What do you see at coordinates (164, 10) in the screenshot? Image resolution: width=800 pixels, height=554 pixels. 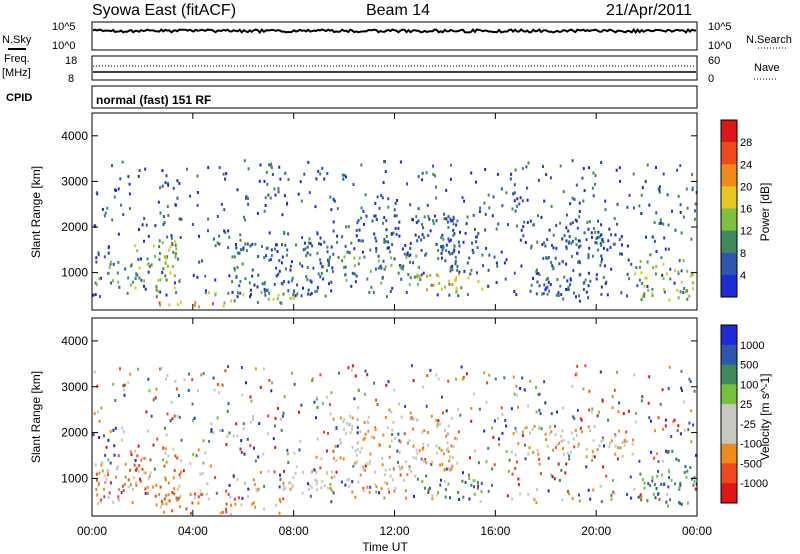 I see `station-title: Syowa East (fitACF)` at bounding box center [164, 10].